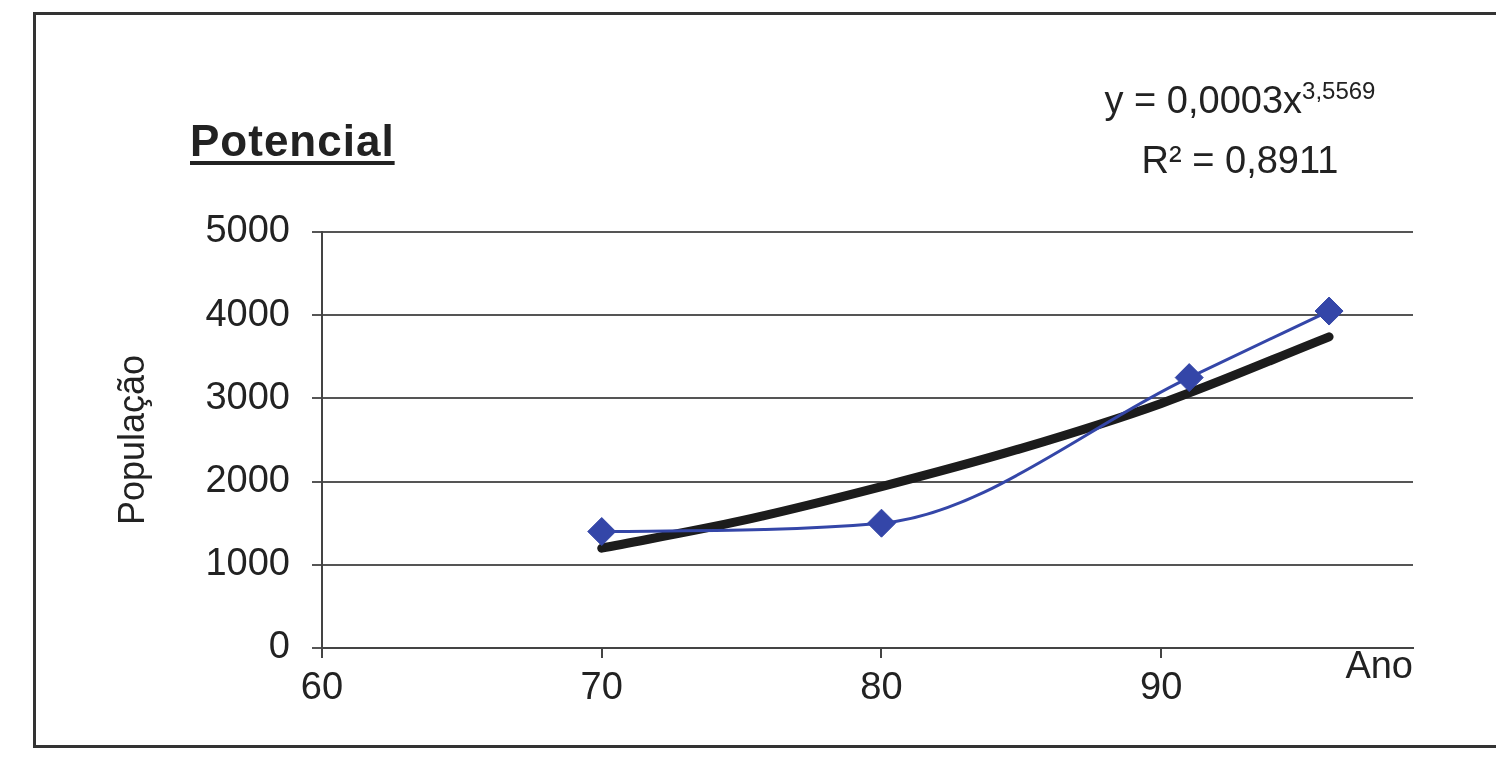  What do you see at coordinates (601, 686) in the screenshot?
I see `x-tick-label: 70` at bounding box center [601, 686].